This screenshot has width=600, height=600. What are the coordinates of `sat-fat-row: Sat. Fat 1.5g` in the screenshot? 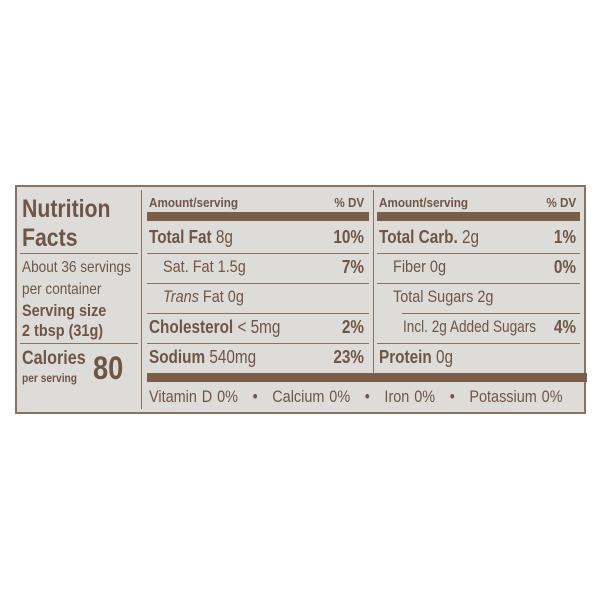 It's located at (204, 266).